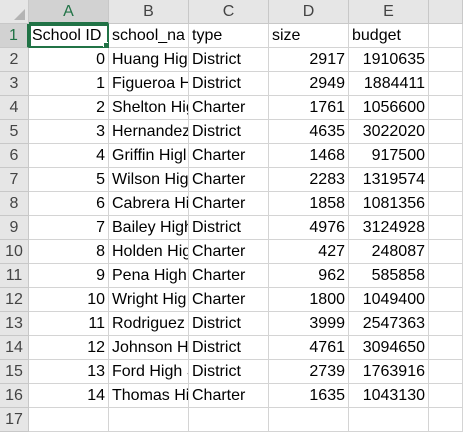  I want to click on table-cell: 6, so click(69, 204).